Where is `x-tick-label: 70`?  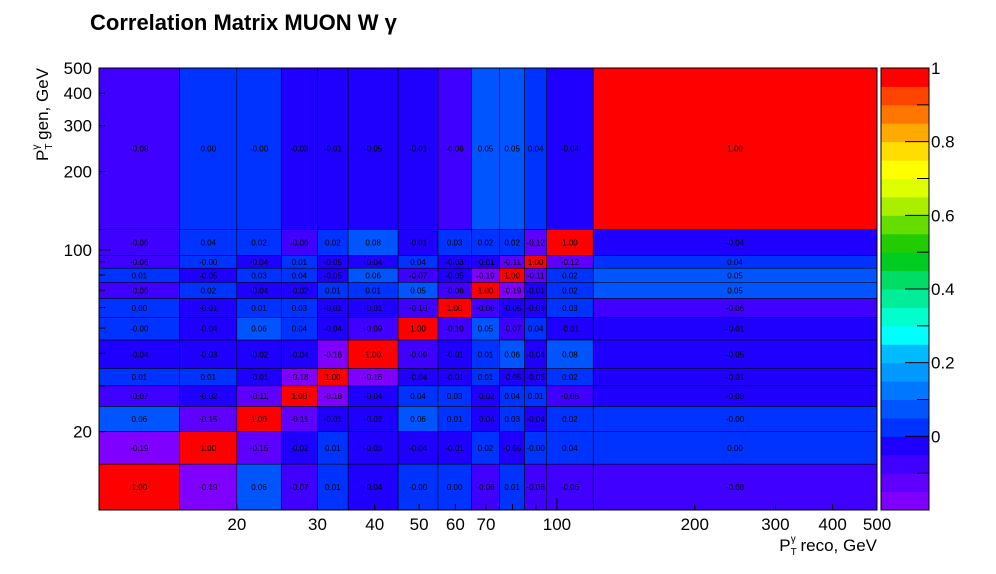 x-tick-label: 70 is located at coordinates (486, 524).